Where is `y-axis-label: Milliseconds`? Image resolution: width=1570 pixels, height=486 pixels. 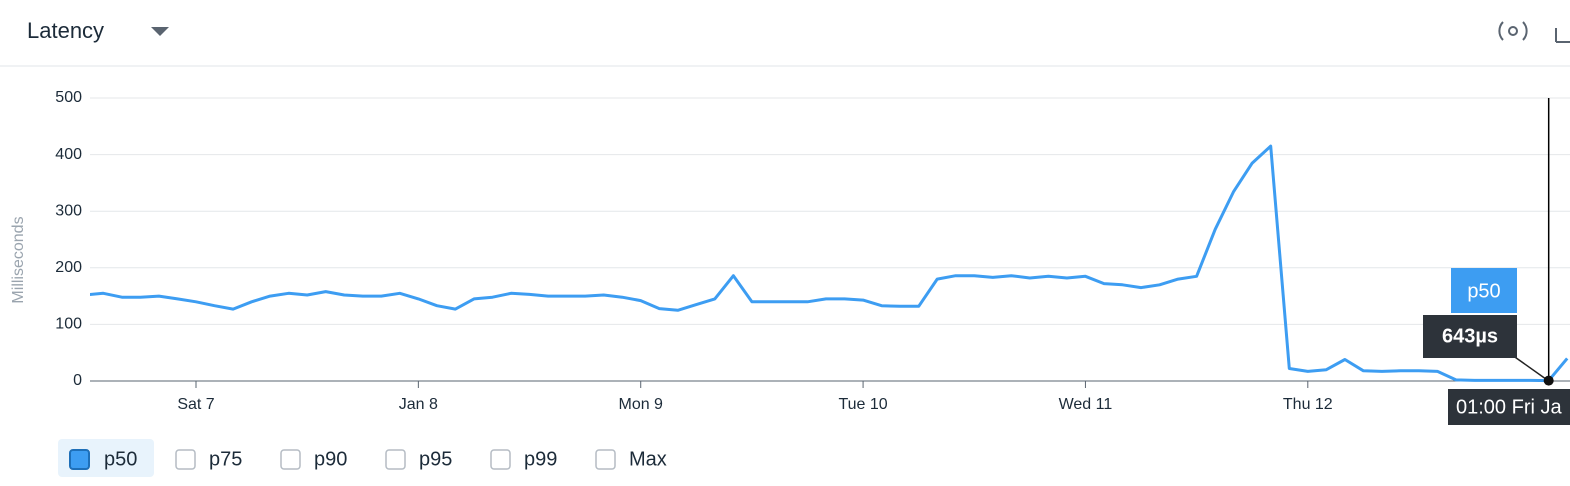 y-axis-label: Milliseconds is located at coordinates (18, 259).